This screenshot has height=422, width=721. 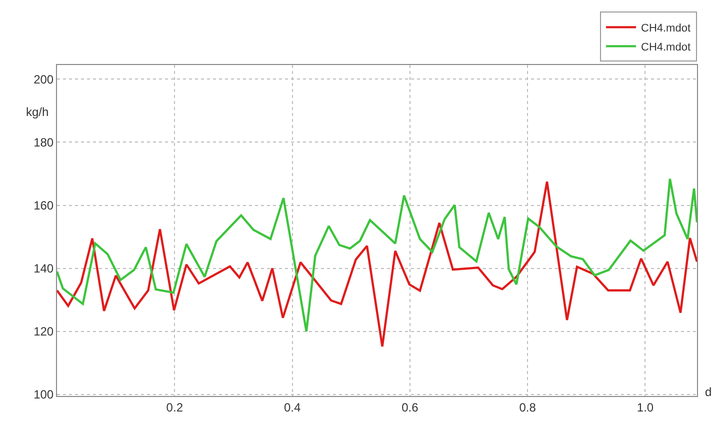 I want to click on x-tick-label: 1.0, so click(x=645, y=407).